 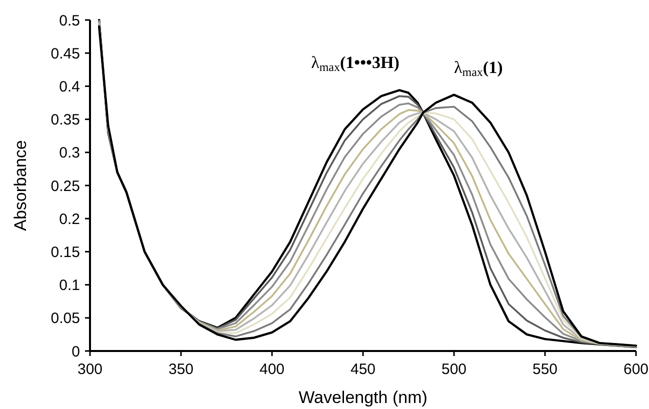 What do you see at coordinates (90, 369) in the screenshot?
I see `x-tick-label: 300` at bounding box center [90, 369].